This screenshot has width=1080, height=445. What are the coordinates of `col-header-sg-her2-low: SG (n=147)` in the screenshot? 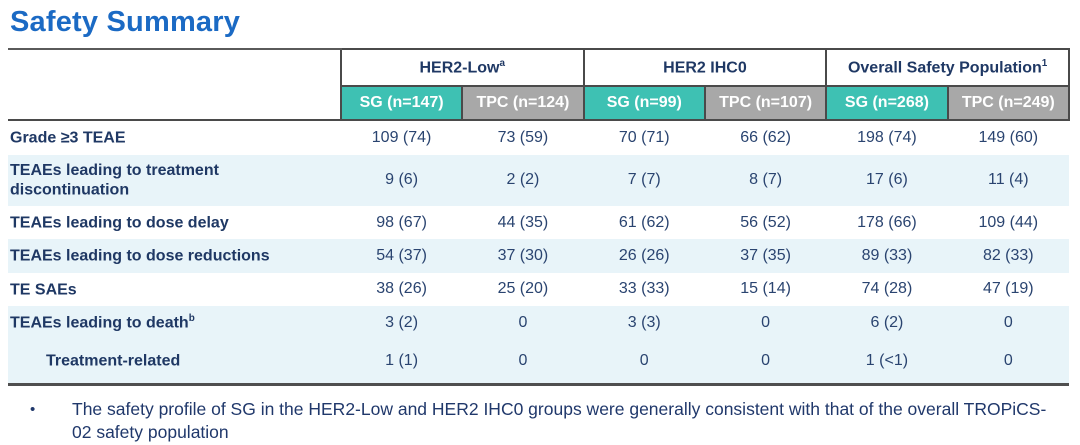 It's located at (401, 103).